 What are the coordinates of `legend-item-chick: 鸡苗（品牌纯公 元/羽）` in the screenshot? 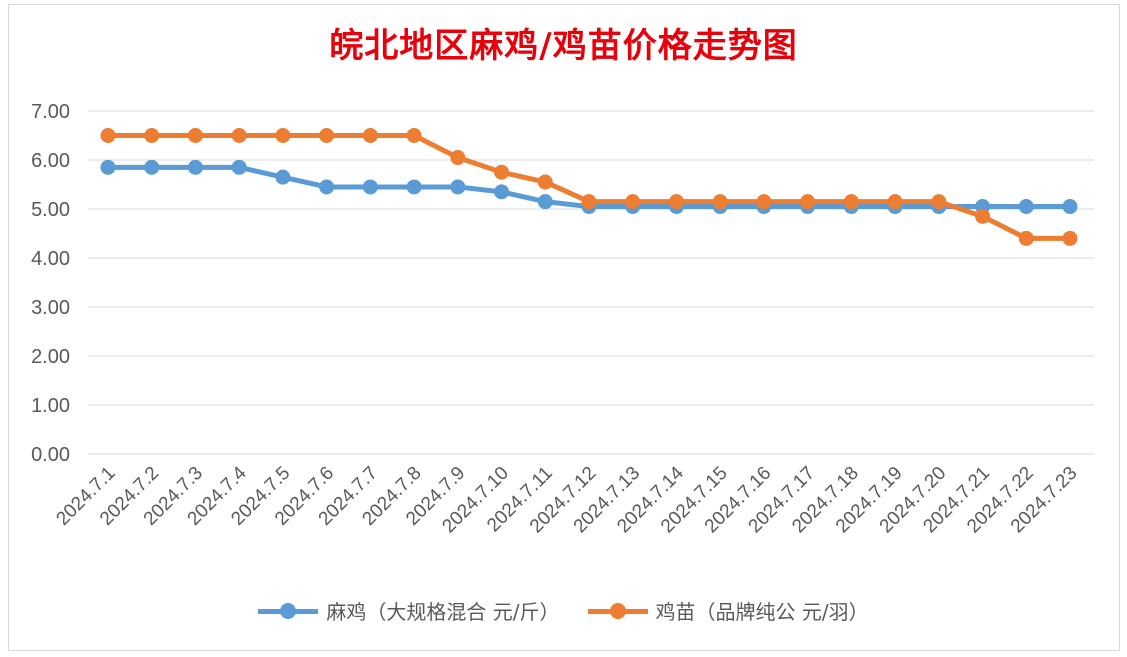 It's located at (728, 610).